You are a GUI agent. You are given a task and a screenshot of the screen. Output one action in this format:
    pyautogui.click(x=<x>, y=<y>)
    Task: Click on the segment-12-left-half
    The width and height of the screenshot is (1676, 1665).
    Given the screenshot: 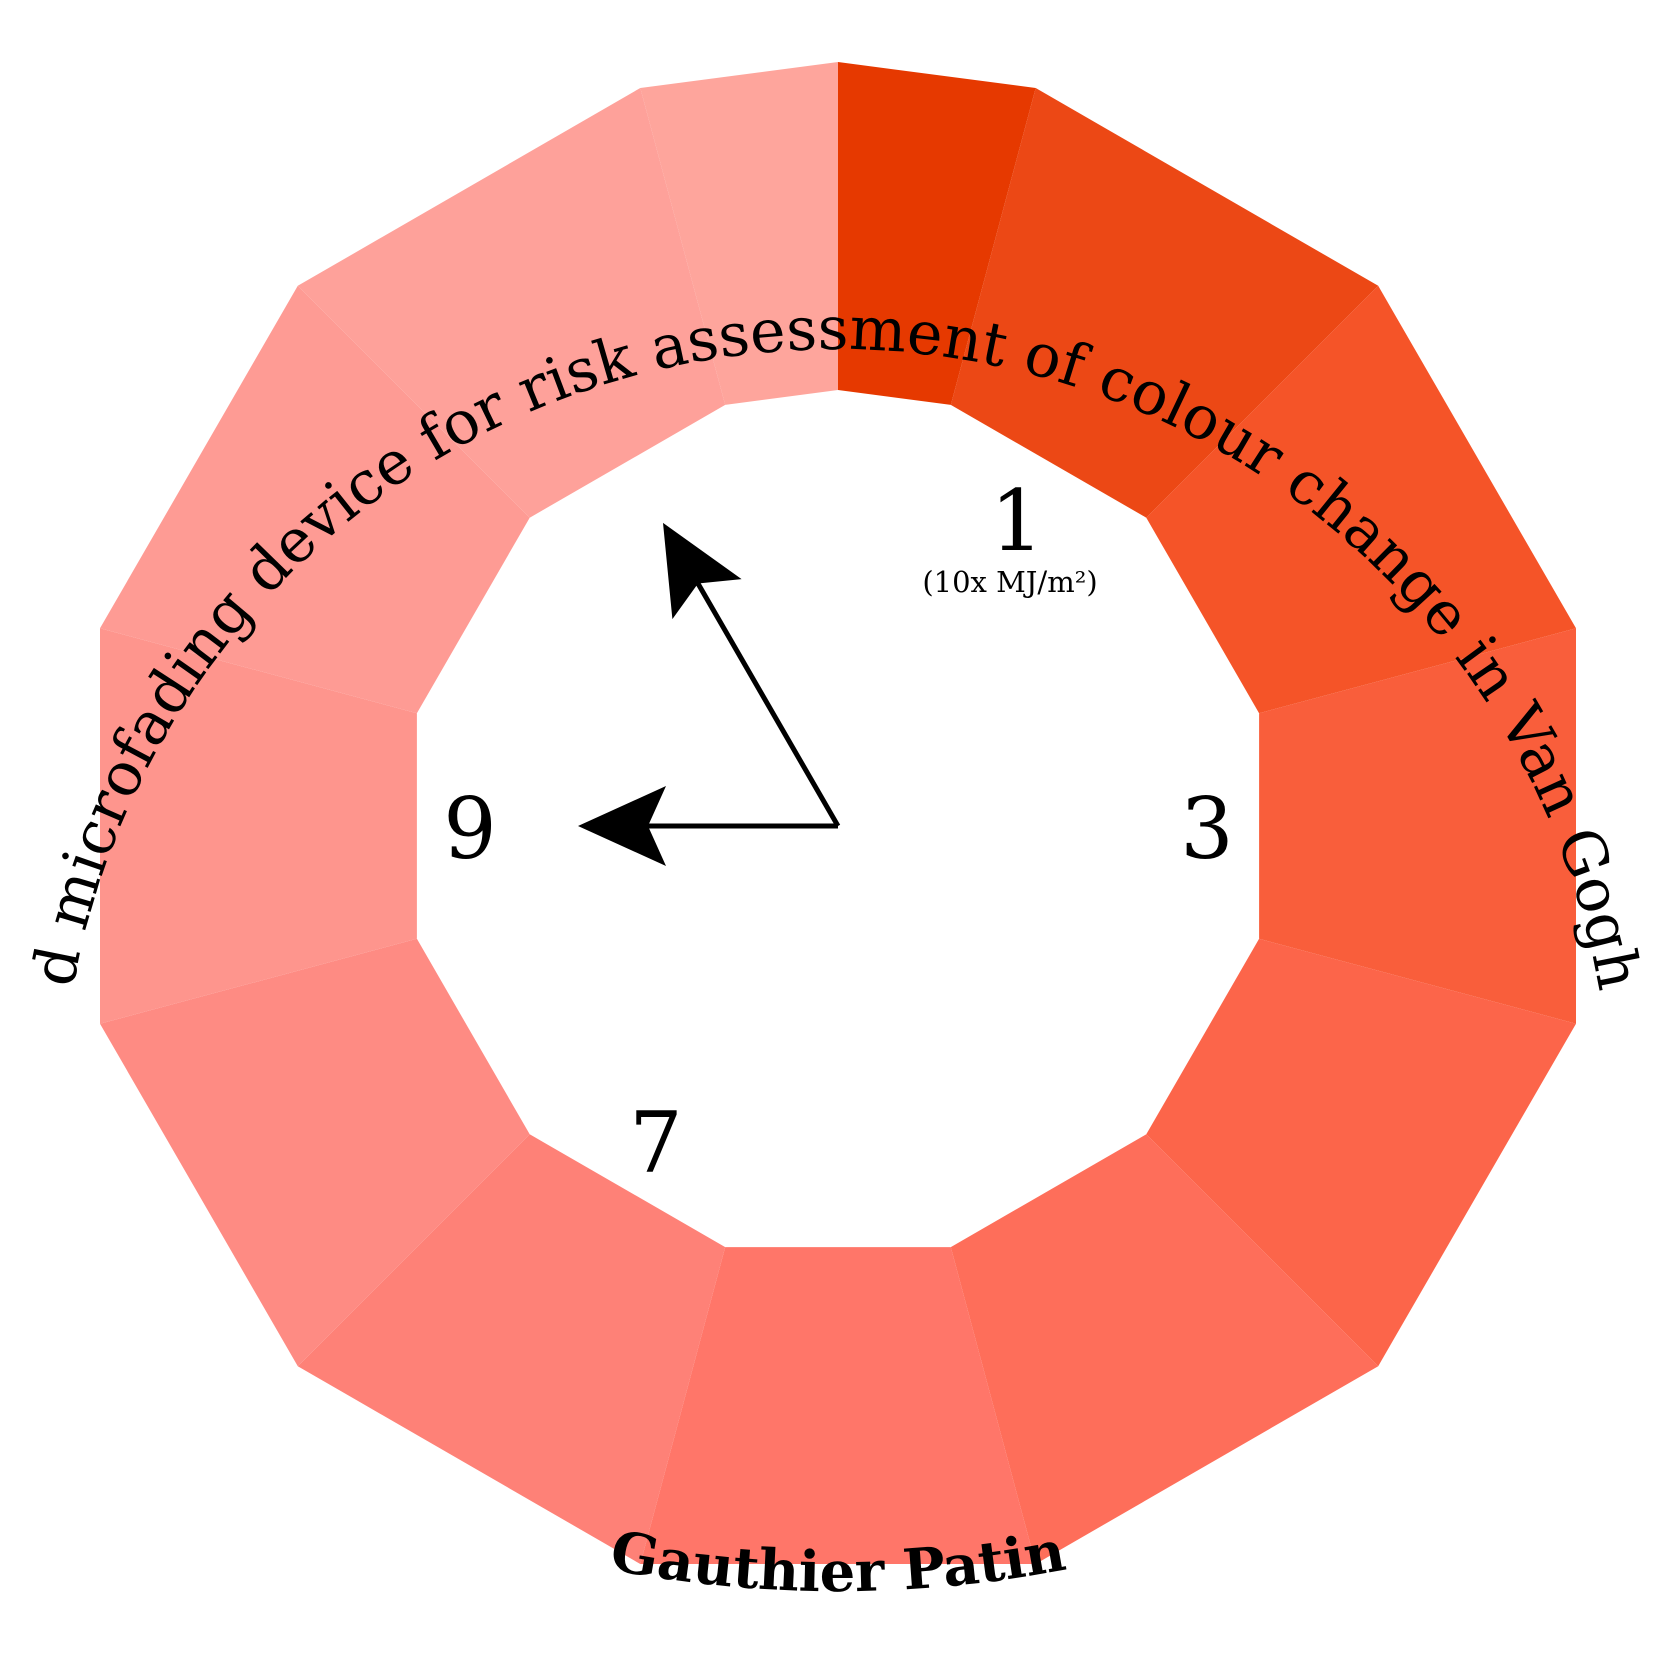 What is the action you would take?
    pyautogui.click(x=739, y=233)
    